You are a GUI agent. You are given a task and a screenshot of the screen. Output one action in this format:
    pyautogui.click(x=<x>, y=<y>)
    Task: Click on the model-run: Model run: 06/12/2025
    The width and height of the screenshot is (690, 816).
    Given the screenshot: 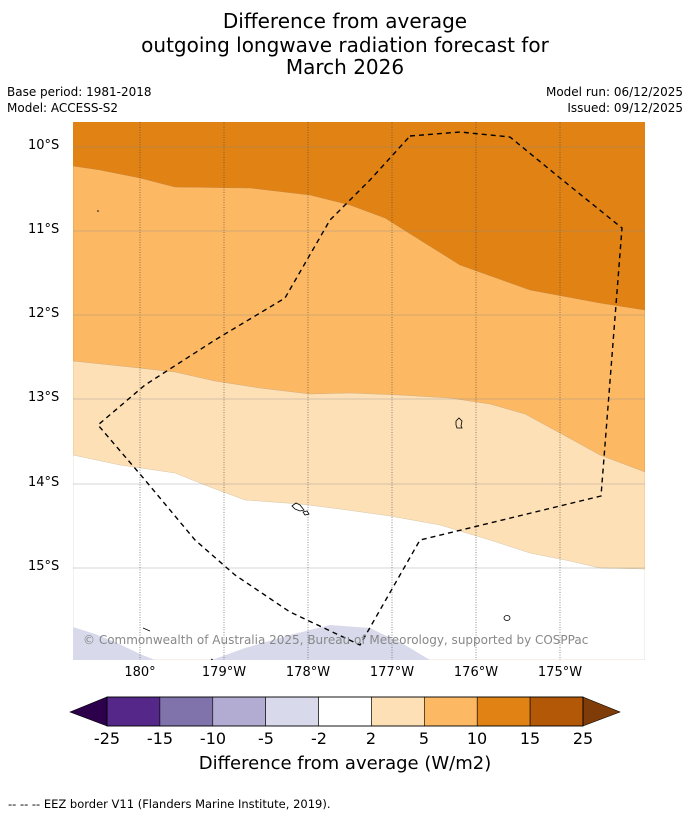 What is the action you would take?
    pyautogui.click(x=614, y=92)
    